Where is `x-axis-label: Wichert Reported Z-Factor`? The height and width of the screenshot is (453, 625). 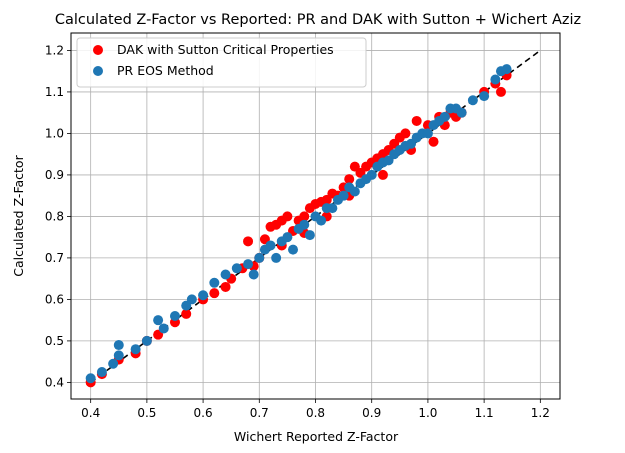 x-axis-label: Wichert Reported Z-Factor is located at coordinates (316, 436).